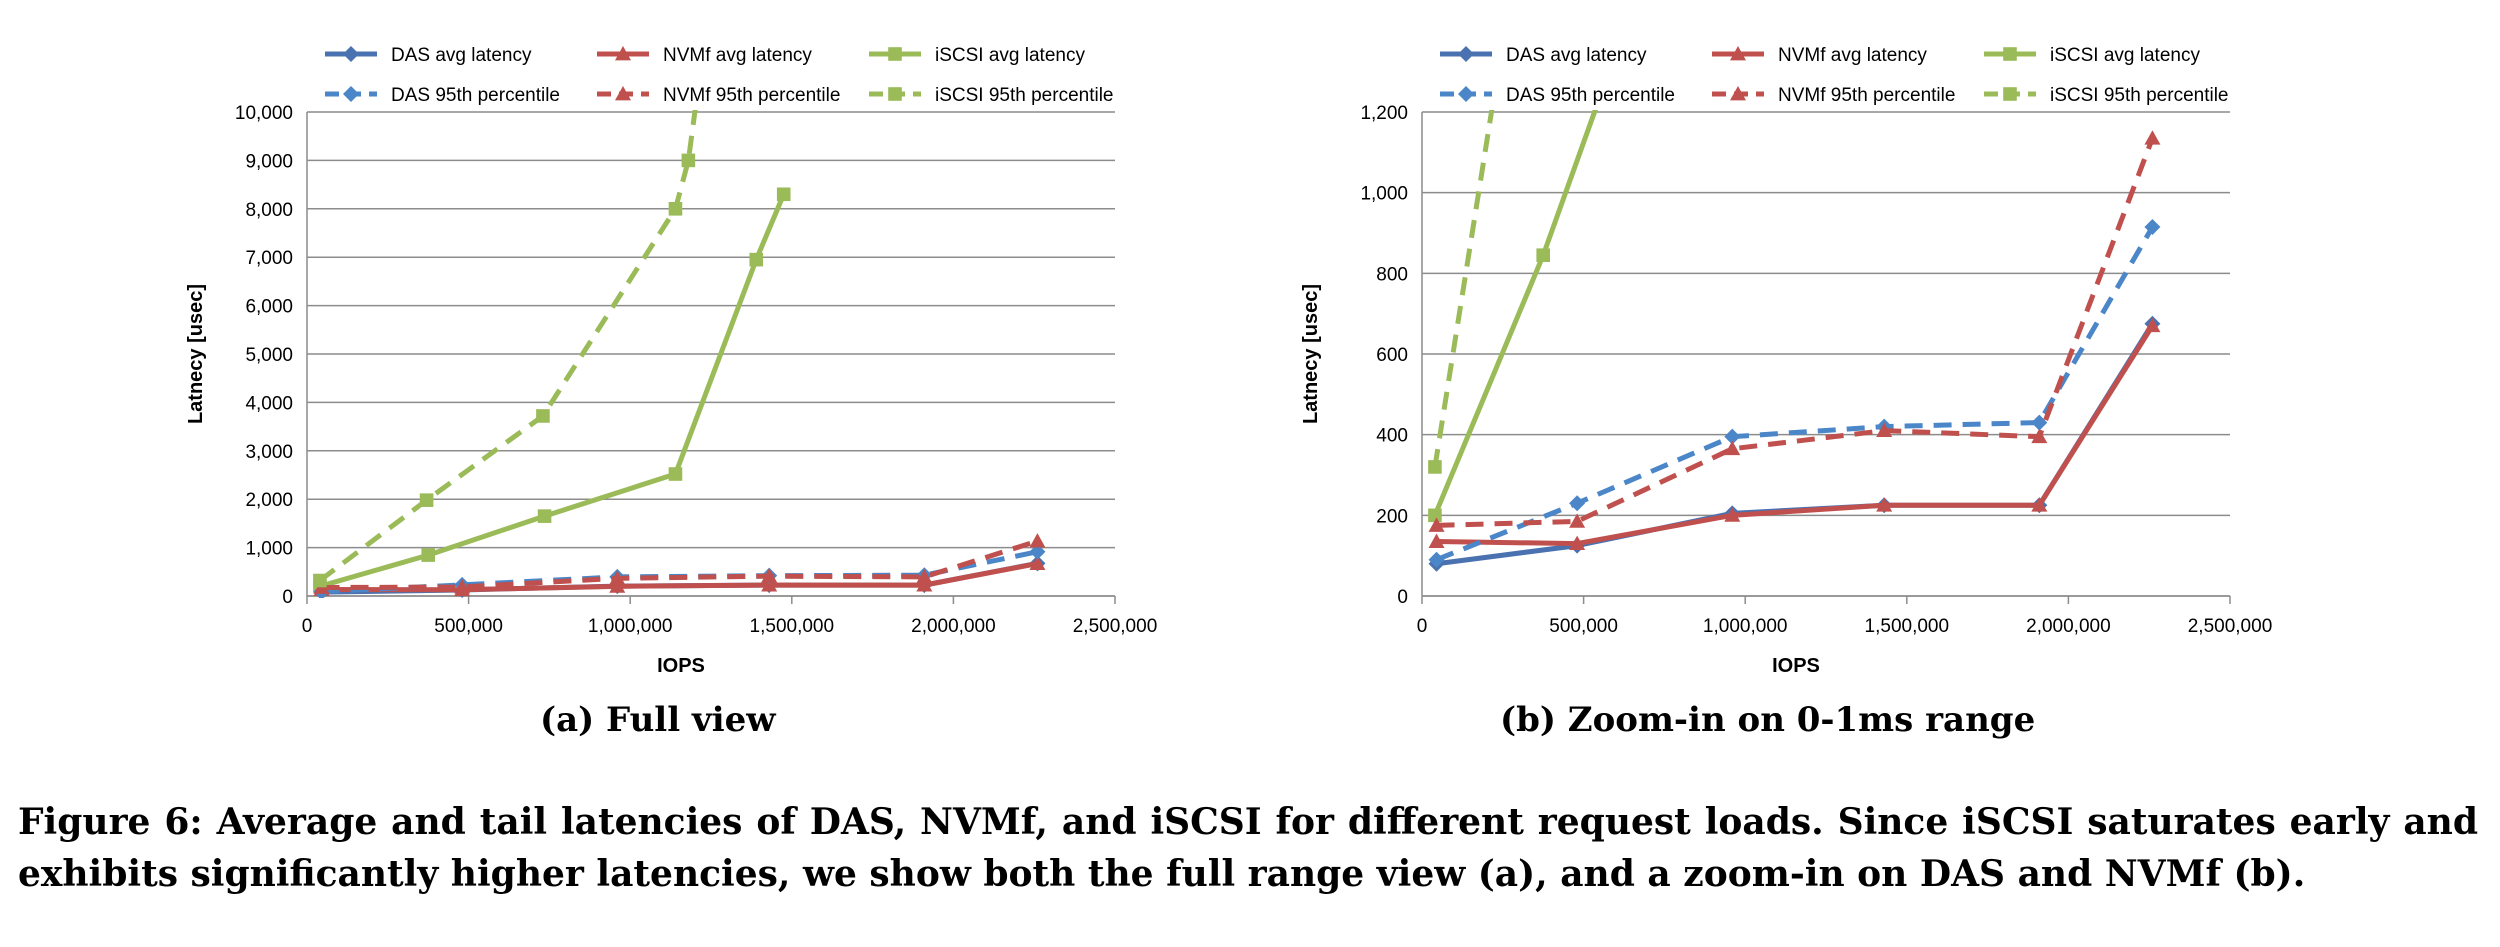  I want to click on x-tick-label: 2,000,000, so click(953, 626).